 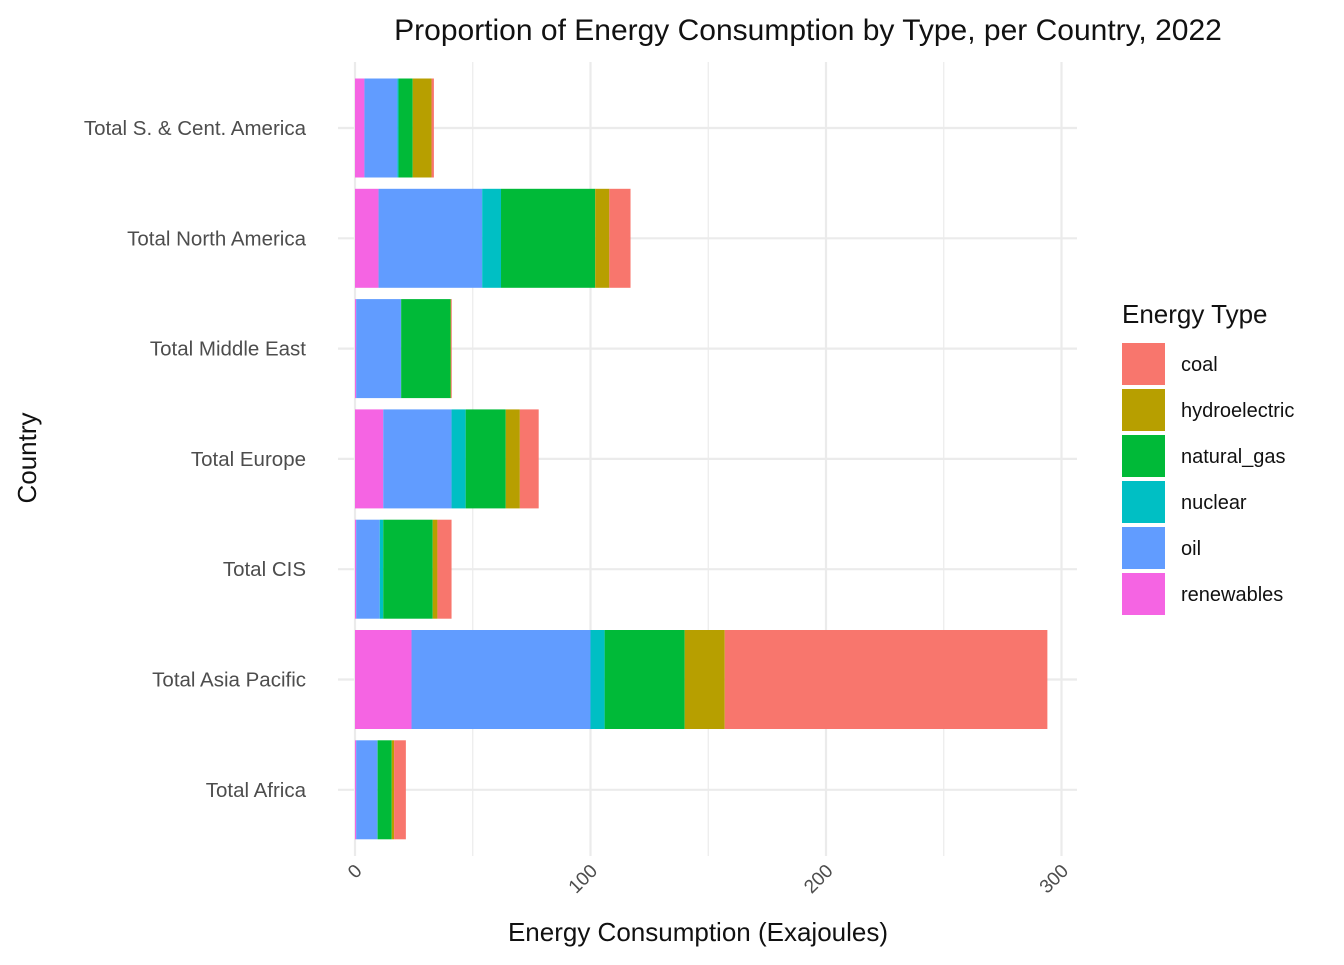 I want to click on legend-label: renewables, so click(x=1232, y=595).